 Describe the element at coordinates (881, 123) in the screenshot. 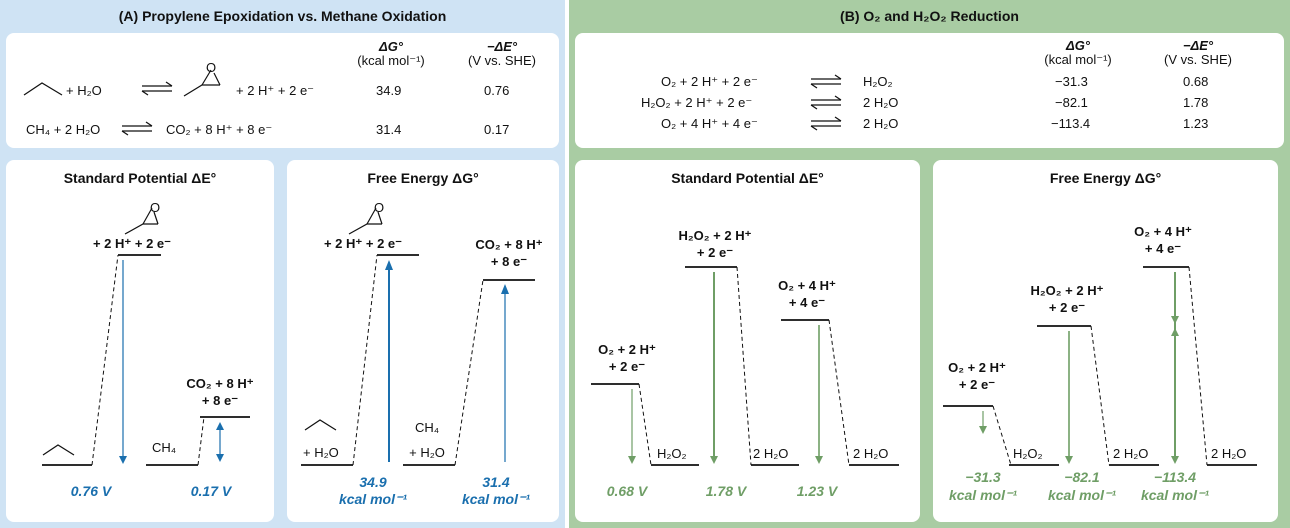

I see `row3-right: 2 H₂O` at that location.